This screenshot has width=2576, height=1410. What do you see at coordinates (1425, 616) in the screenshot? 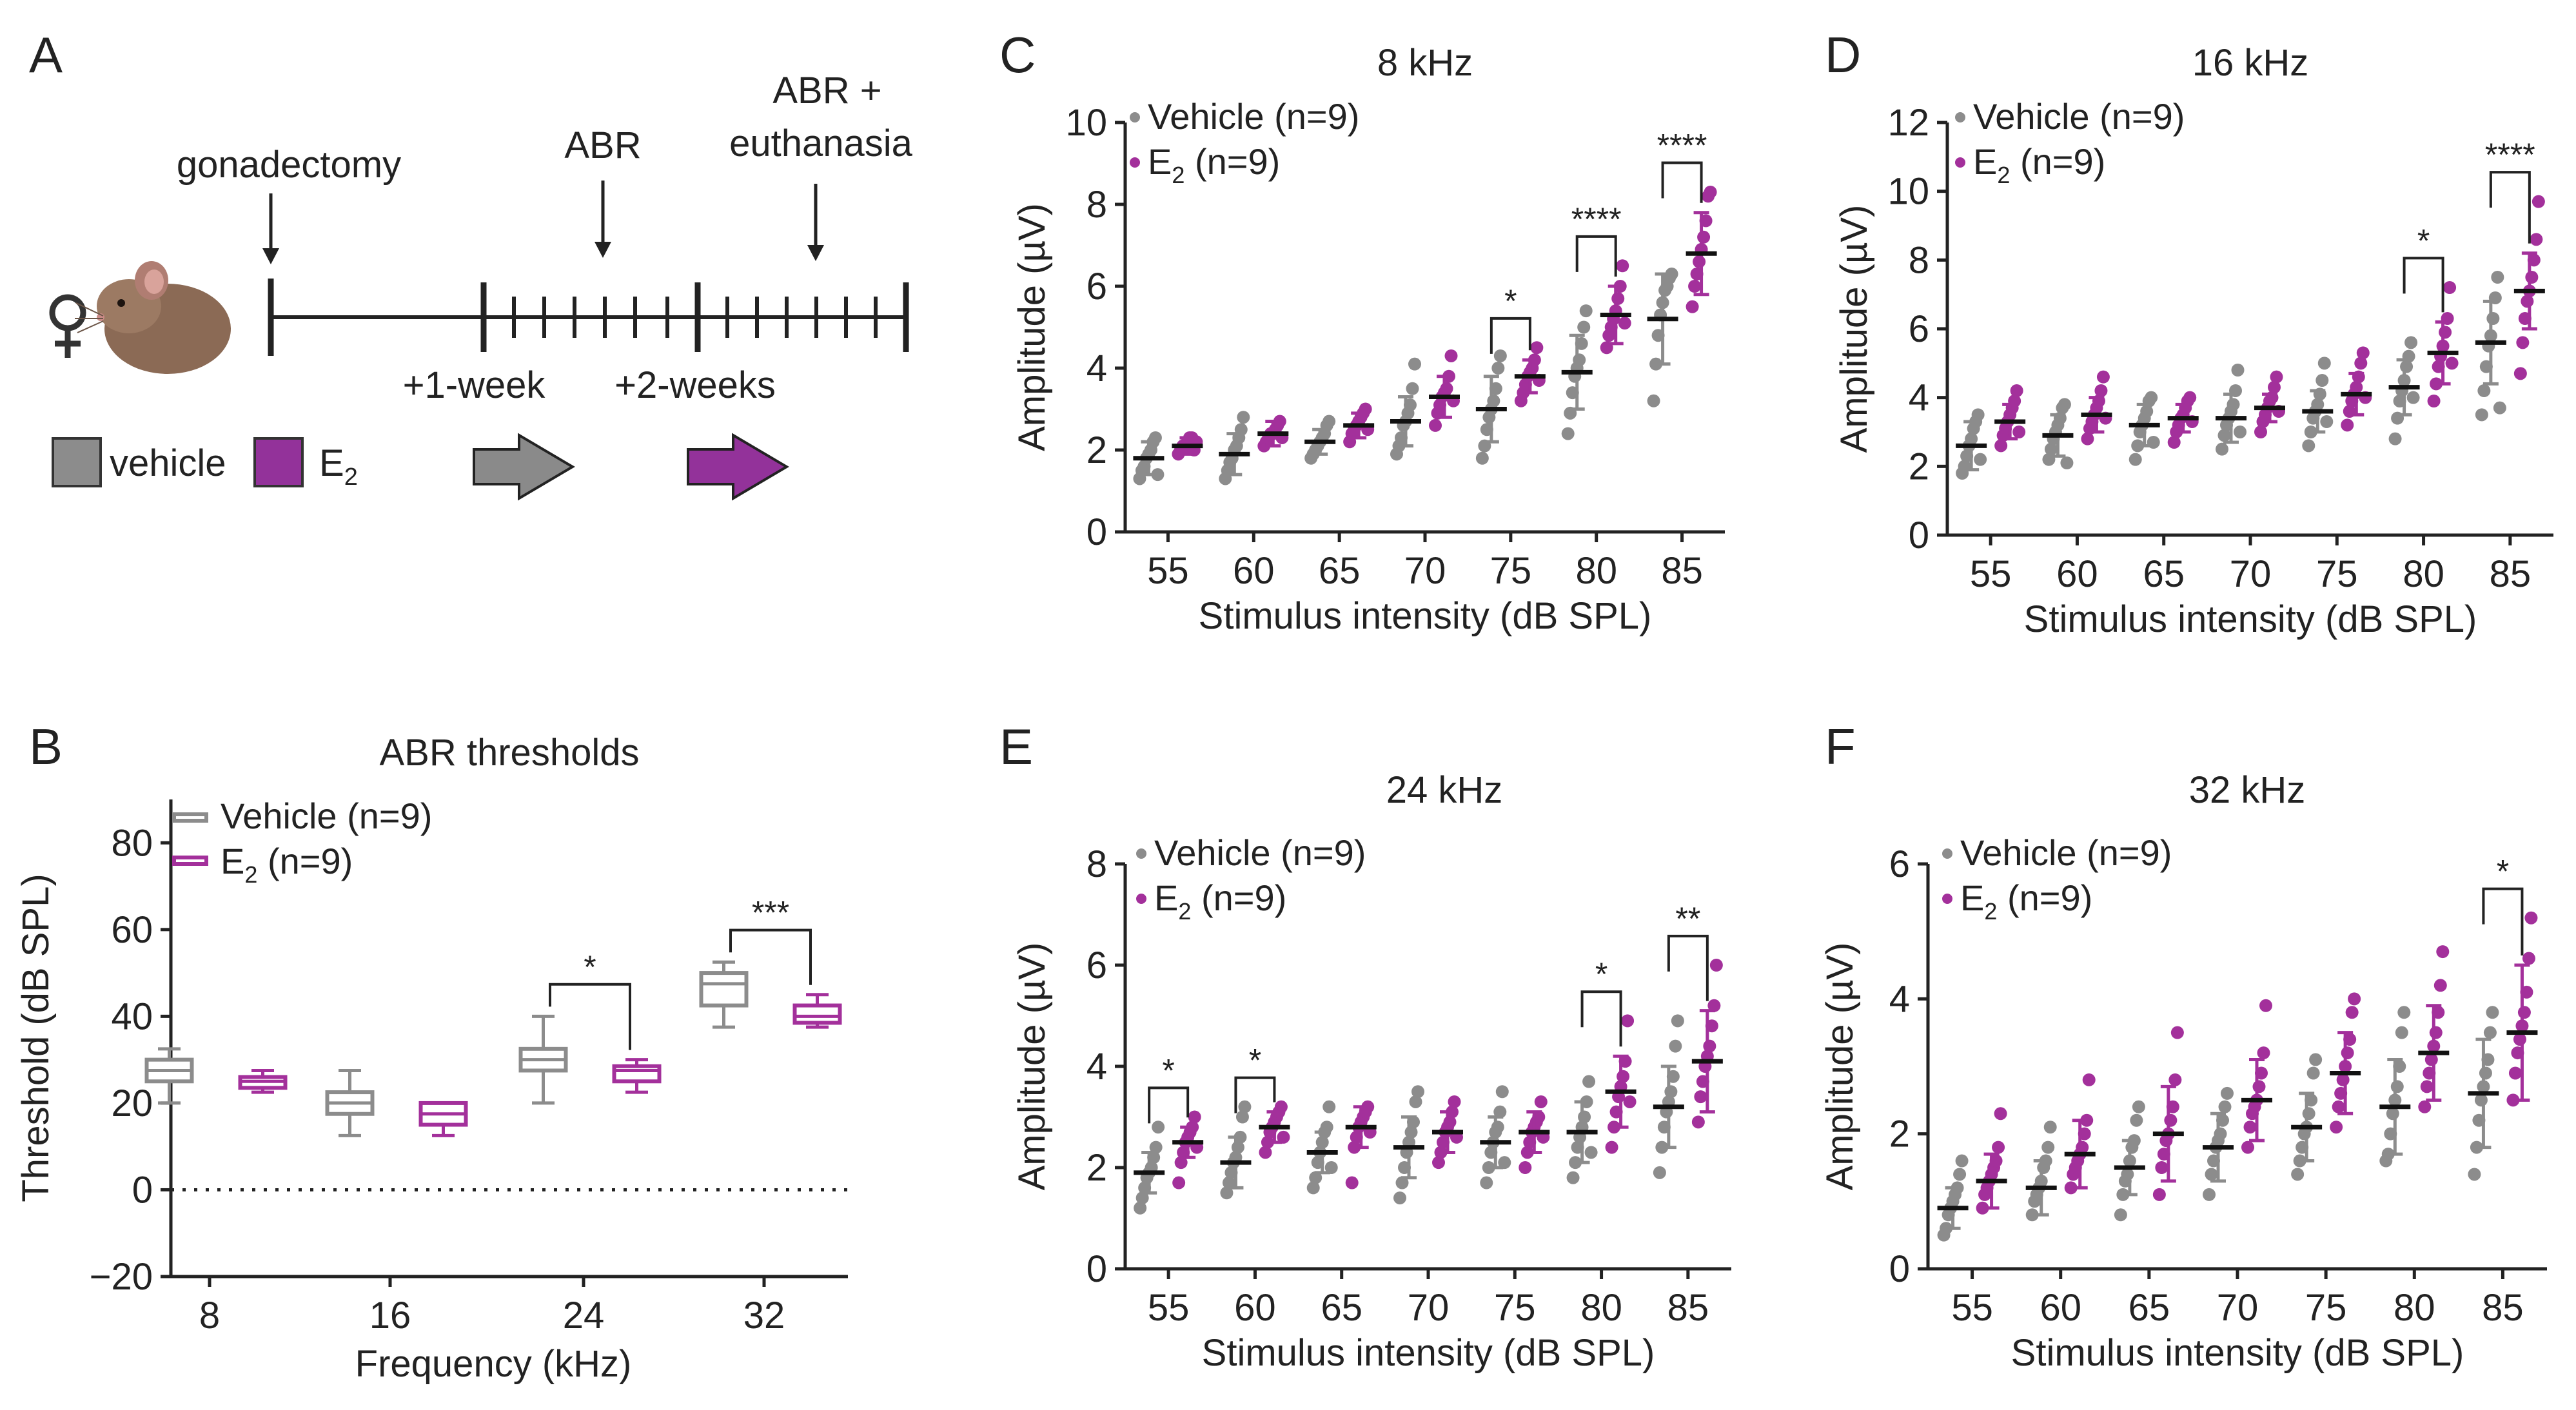
I see `x-axis-label: Stimulus intensity (dB SPL)` at bounding box center [1425, 616].